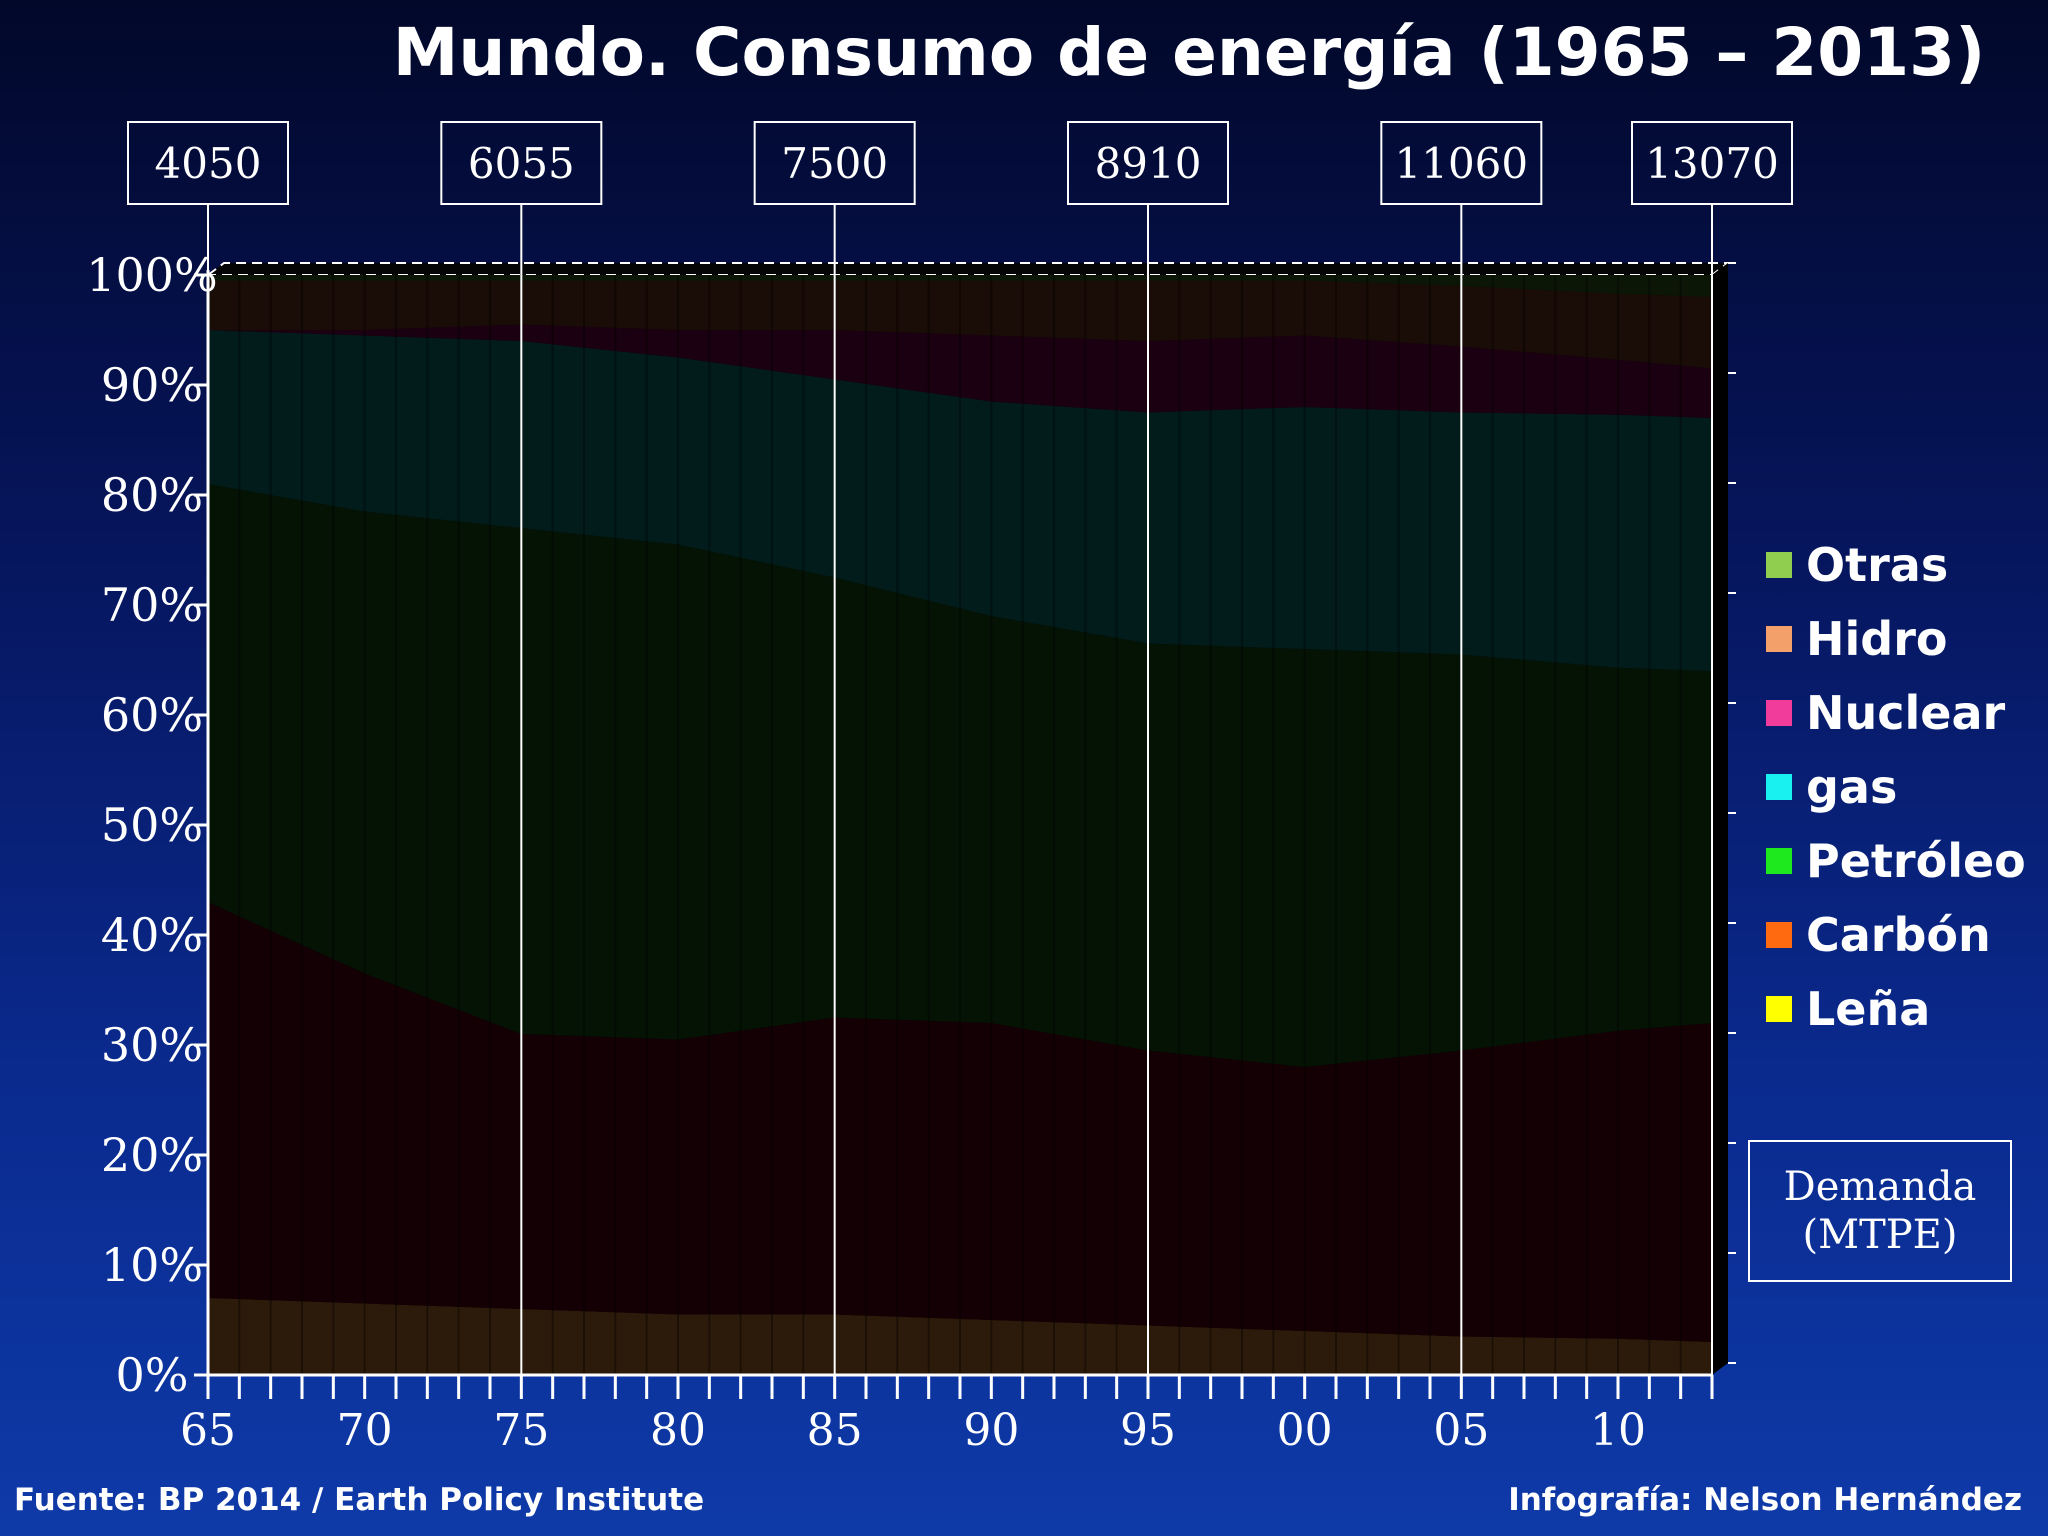 The image size is (2048, 1536). I want to click on source-note: Fuente: BP 2014 / Earth Policy Institute, so click(359, 1500).